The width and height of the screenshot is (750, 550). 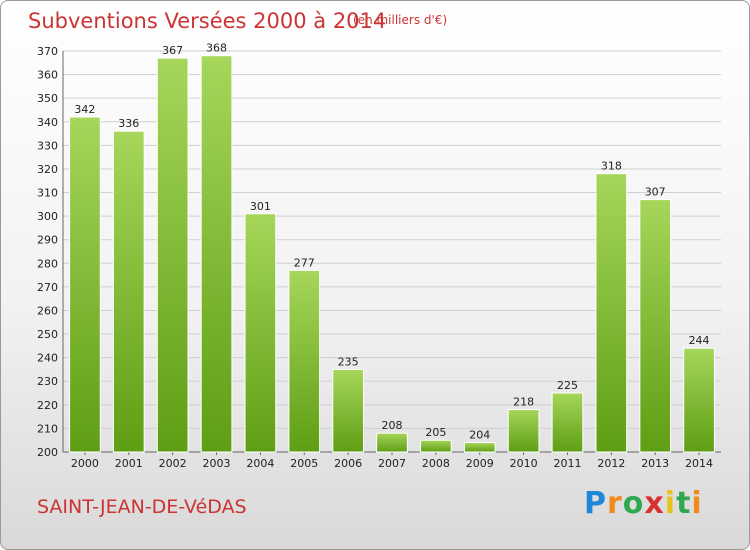 I want to click on value-label-2014: 244, so click(x=699, y=340).